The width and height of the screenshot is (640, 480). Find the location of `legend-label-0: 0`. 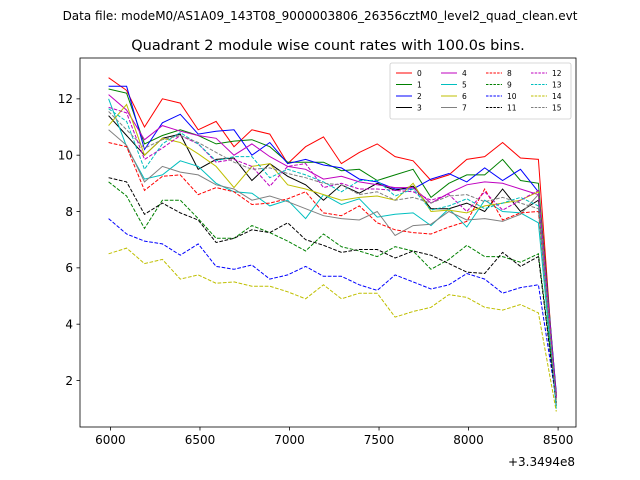

legend-label-0: 0 is located at coordinates (419, 73).